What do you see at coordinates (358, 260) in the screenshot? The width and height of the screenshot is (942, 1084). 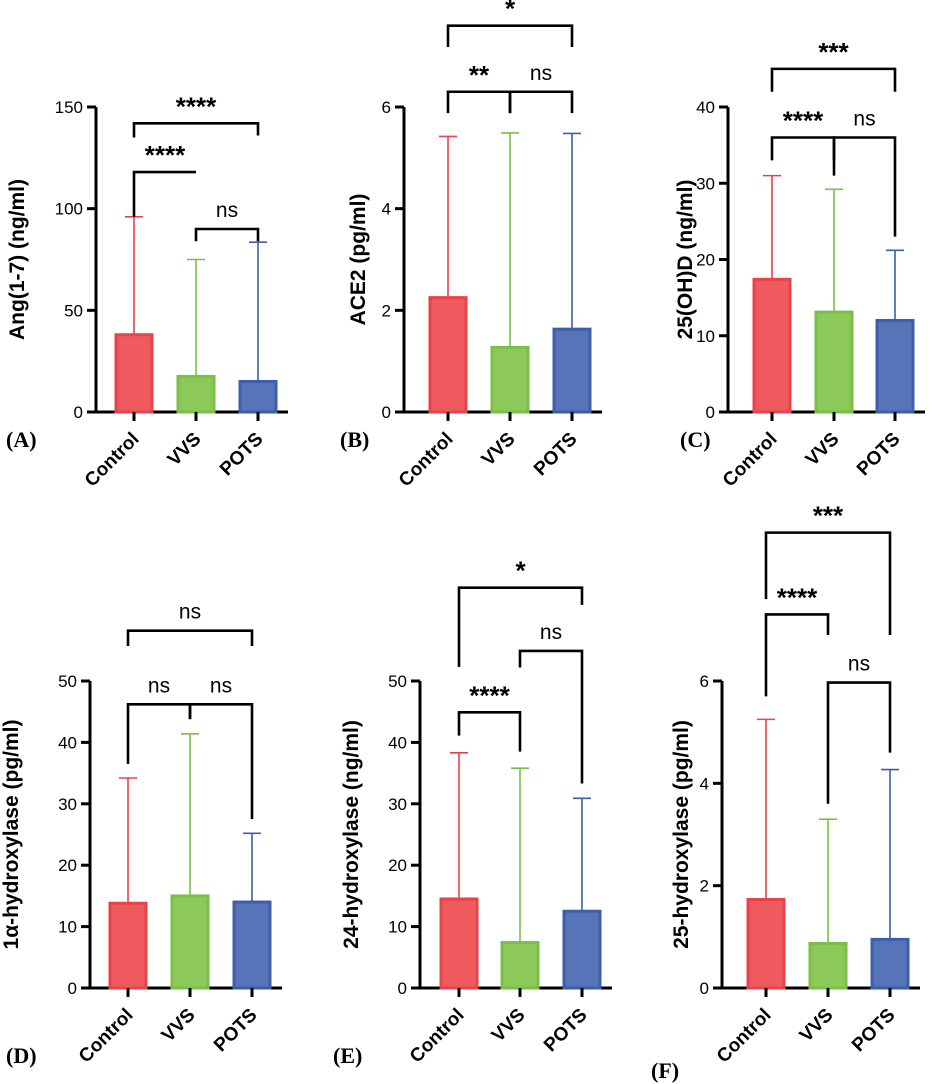 I see `y-axis-label: ACE2 (pg/ml)` at bounding box center [358, 260].